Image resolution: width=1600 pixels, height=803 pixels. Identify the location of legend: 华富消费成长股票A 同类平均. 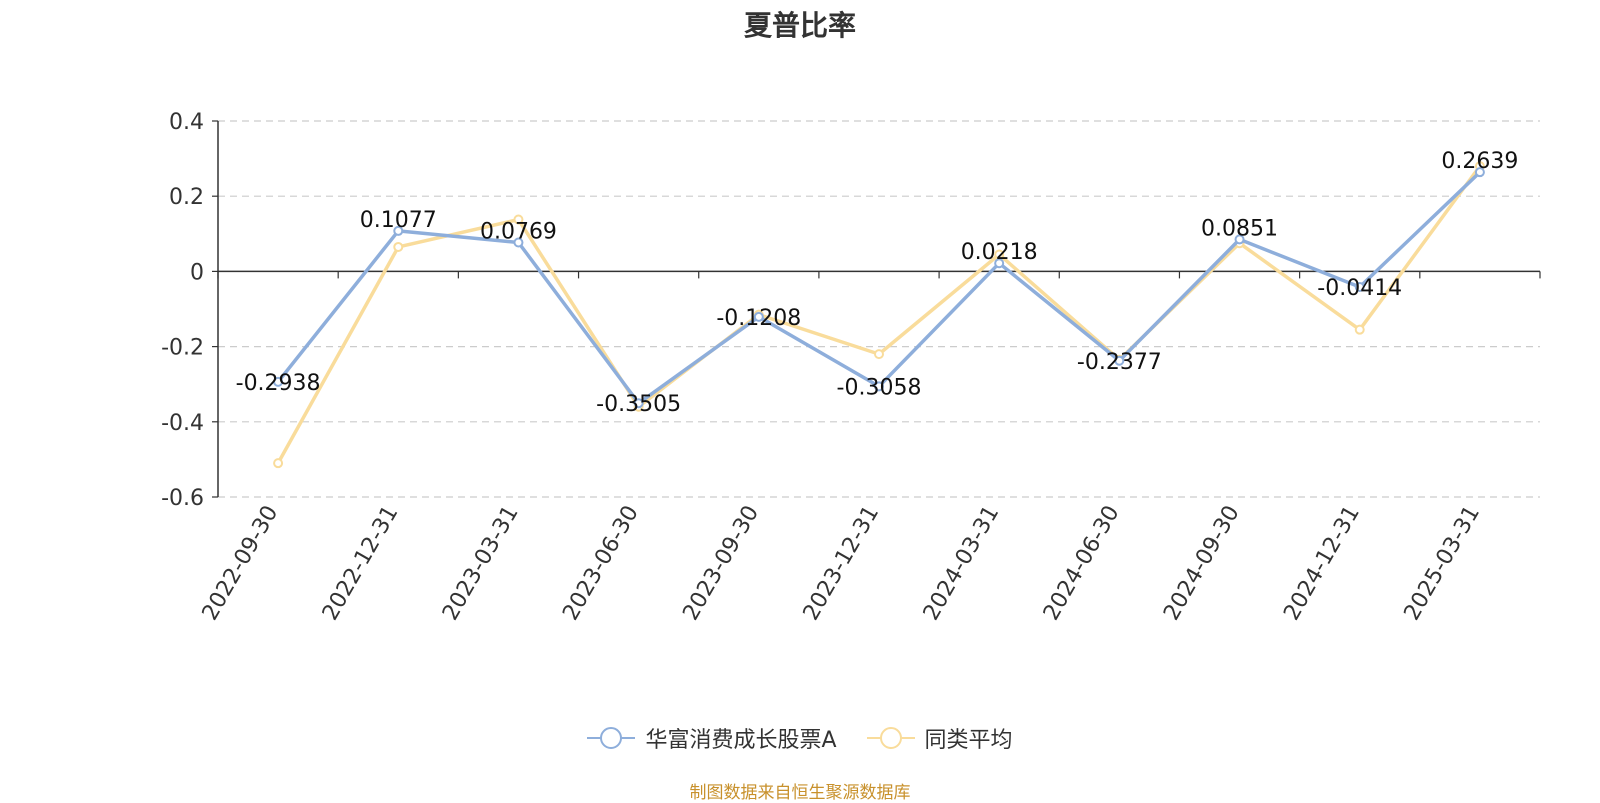
(800, 738).